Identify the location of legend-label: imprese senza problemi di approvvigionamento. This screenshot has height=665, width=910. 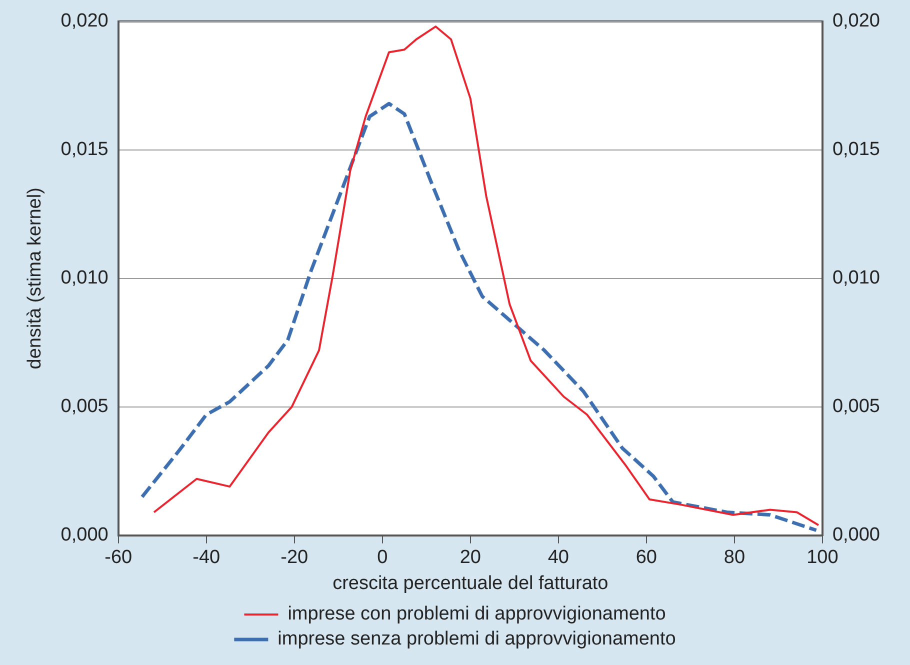
(477, 639).